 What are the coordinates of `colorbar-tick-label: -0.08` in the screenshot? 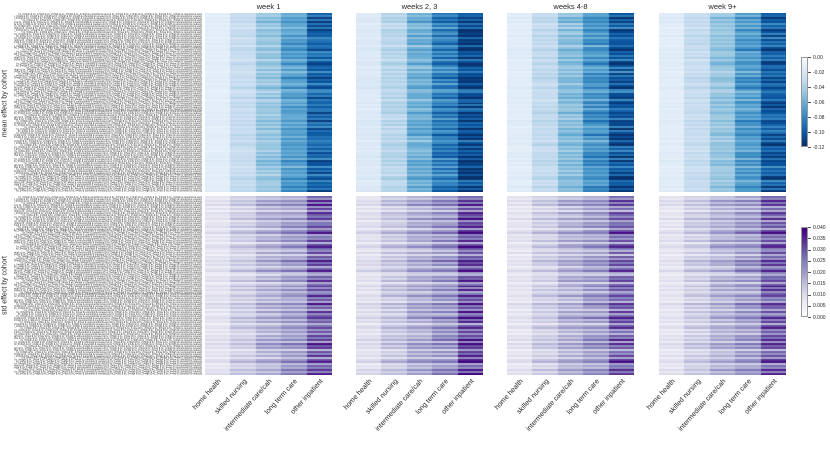 It's located at (819, 117).